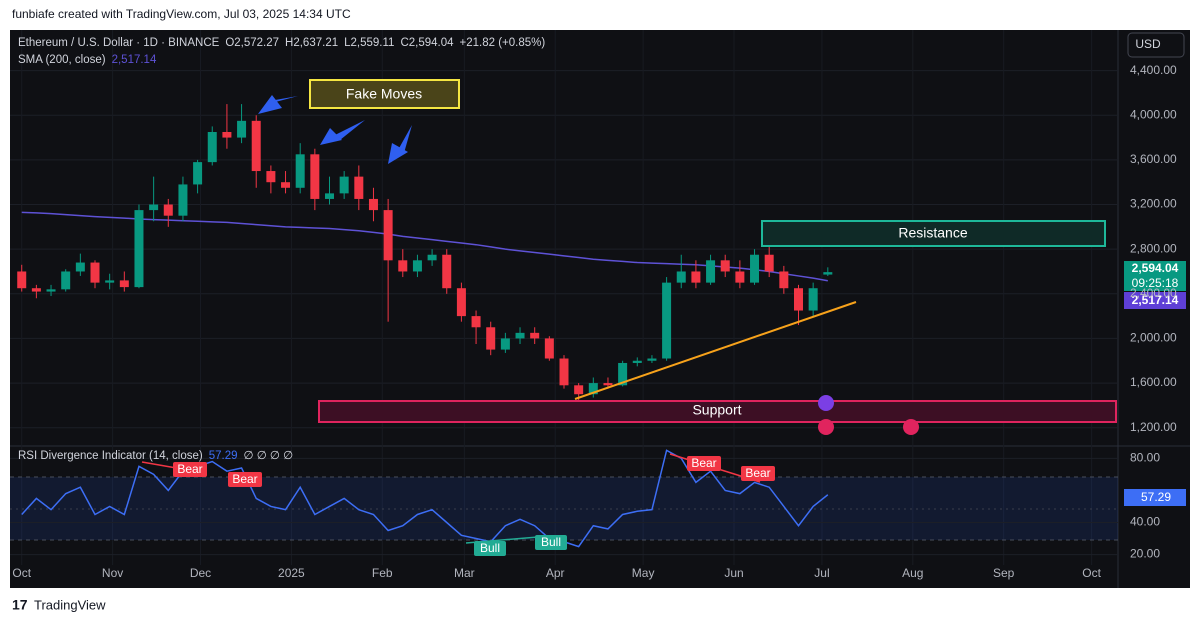 The image size is (1200, 628). What do you see at coordinates (490, 548) in the screenshot?
I see `bull-tag` at bounding box center [490, 548].